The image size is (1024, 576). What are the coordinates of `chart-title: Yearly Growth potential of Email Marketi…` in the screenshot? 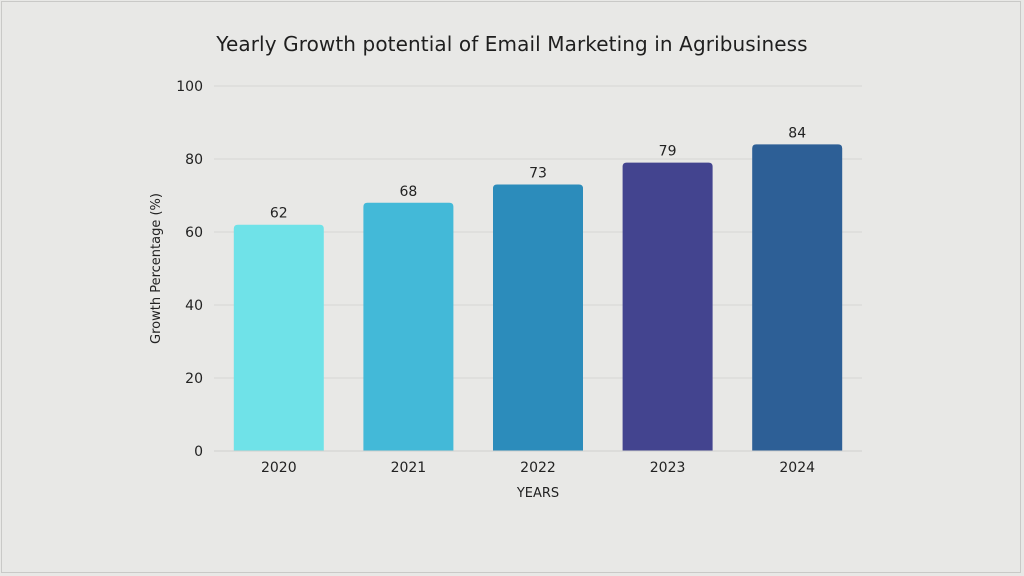 It's located at (512, 44).